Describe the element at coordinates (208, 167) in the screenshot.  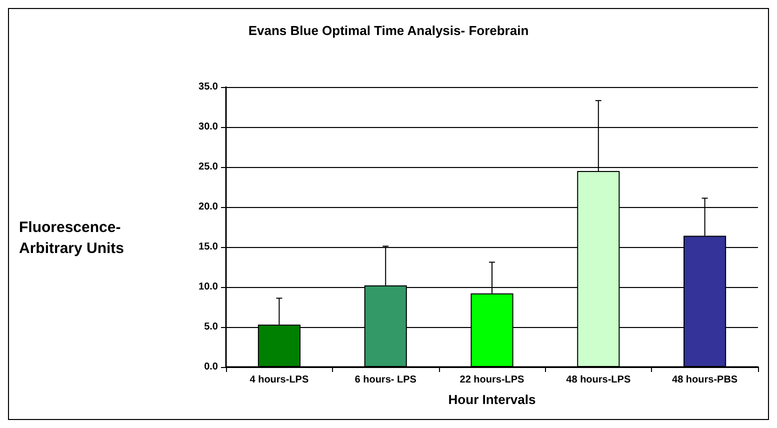
I see `y-tick-label: 25.0` at that location.